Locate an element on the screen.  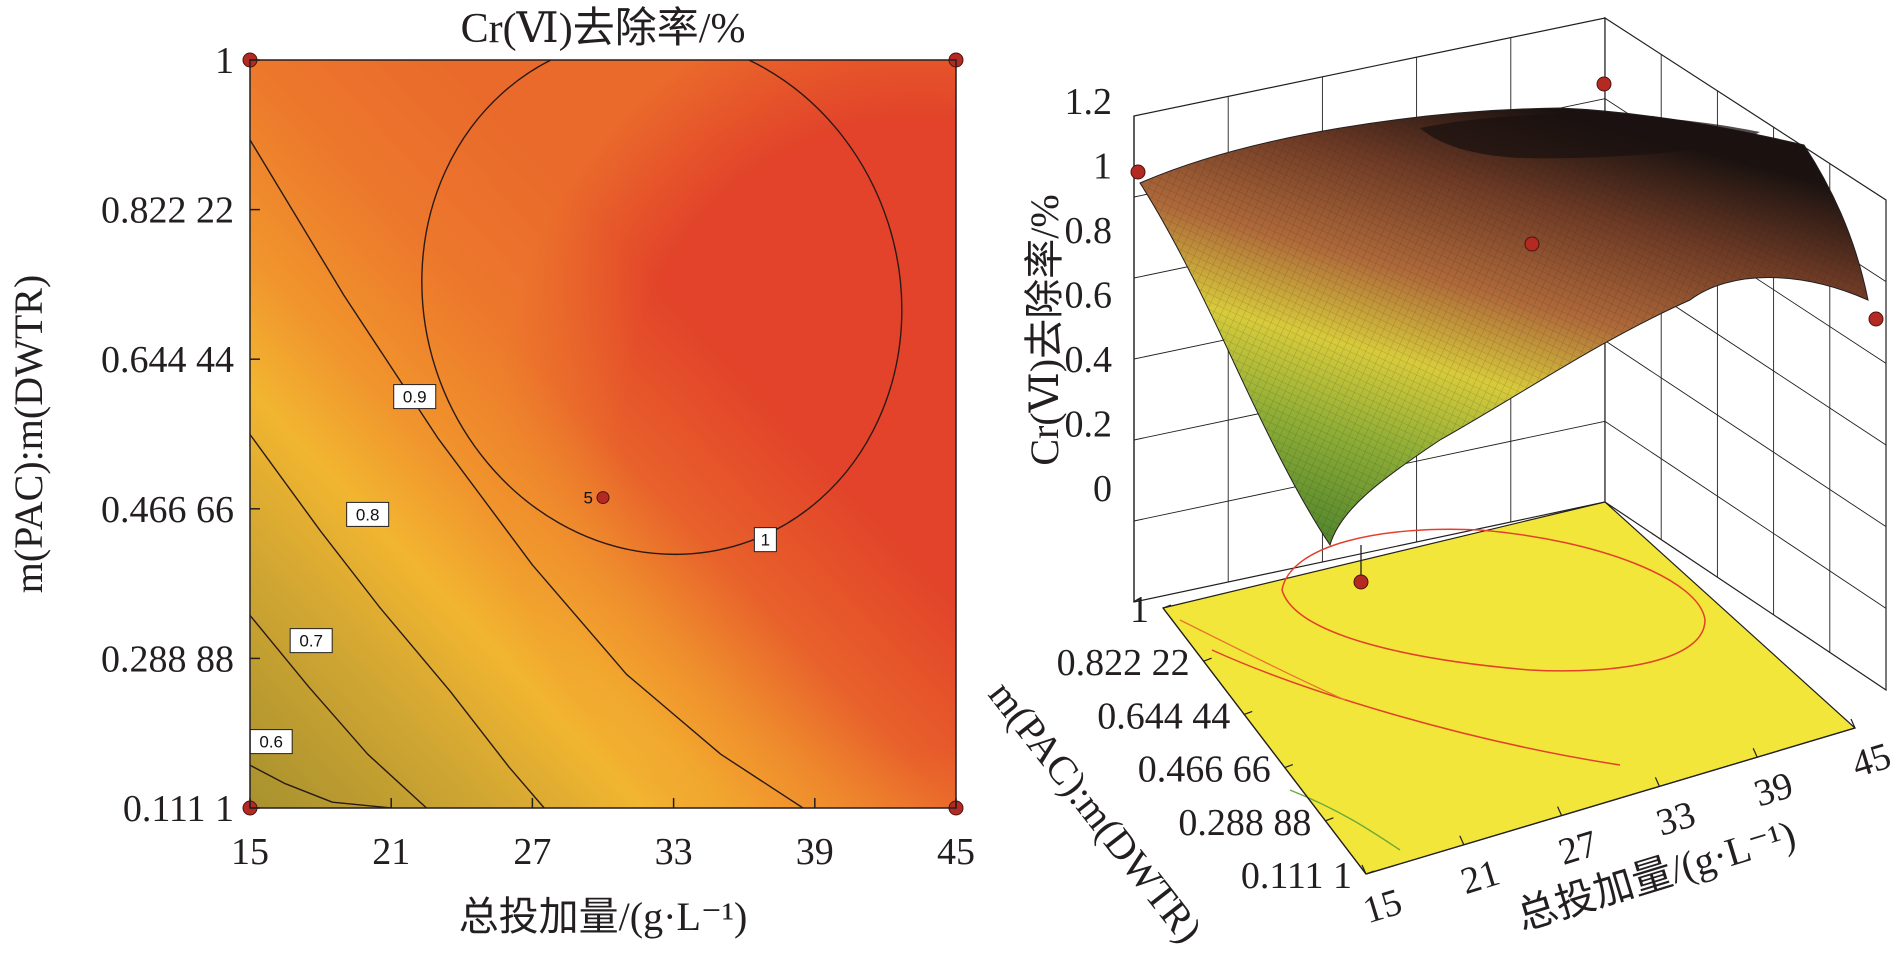
z-tick-label: 1 is located at coordinates (1102, 167).